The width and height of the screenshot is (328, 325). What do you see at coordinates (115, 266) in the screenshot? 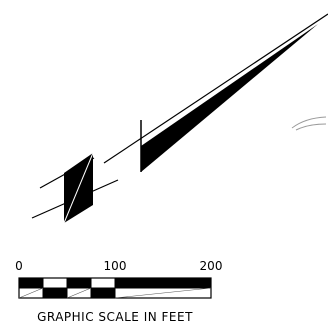
I see `scale-tick-label: 100` at bounding box center [115, 266].